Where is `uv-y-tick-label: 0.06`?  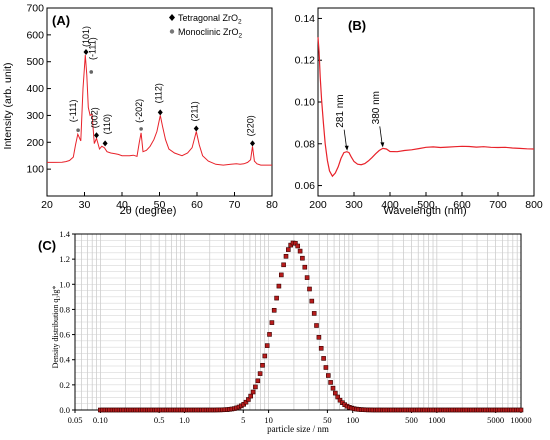 uv-y-tick-label: 0.06 is located at coordinates (305, 186).